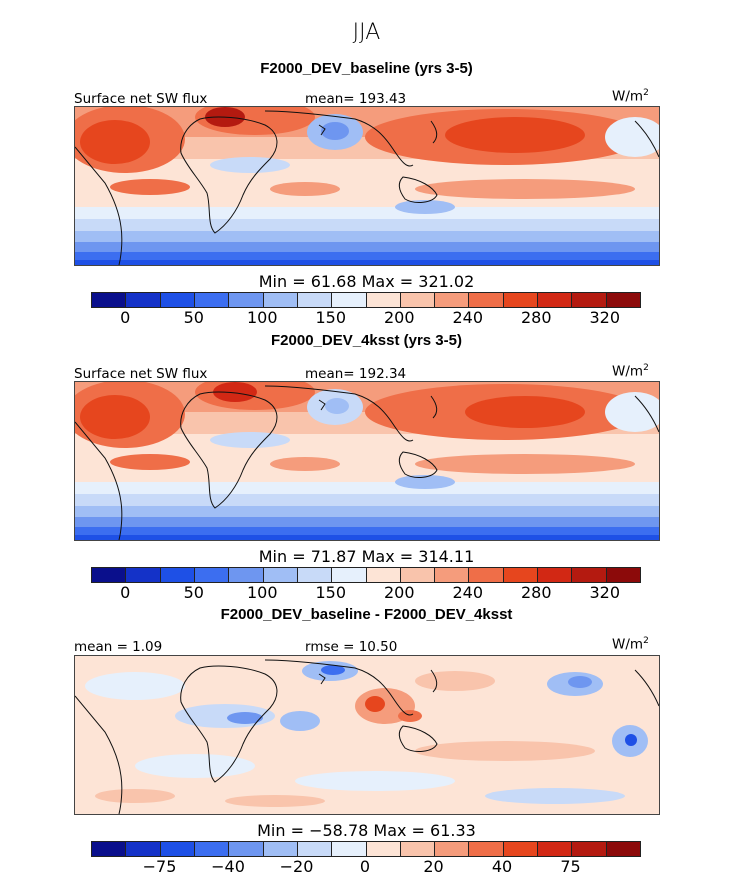 This screenshot has height=878, width=733. What do you see at coordinates (570, 866) in the screenshot?
I see `colorbar-tick-label: 75` at bounding box center [570, 866].